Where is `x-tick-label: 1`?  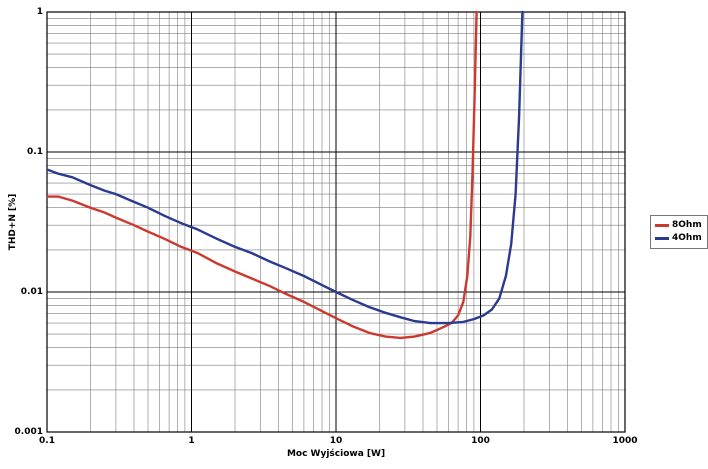
x-tick-label: 1 is located at coordinates (191, 441).